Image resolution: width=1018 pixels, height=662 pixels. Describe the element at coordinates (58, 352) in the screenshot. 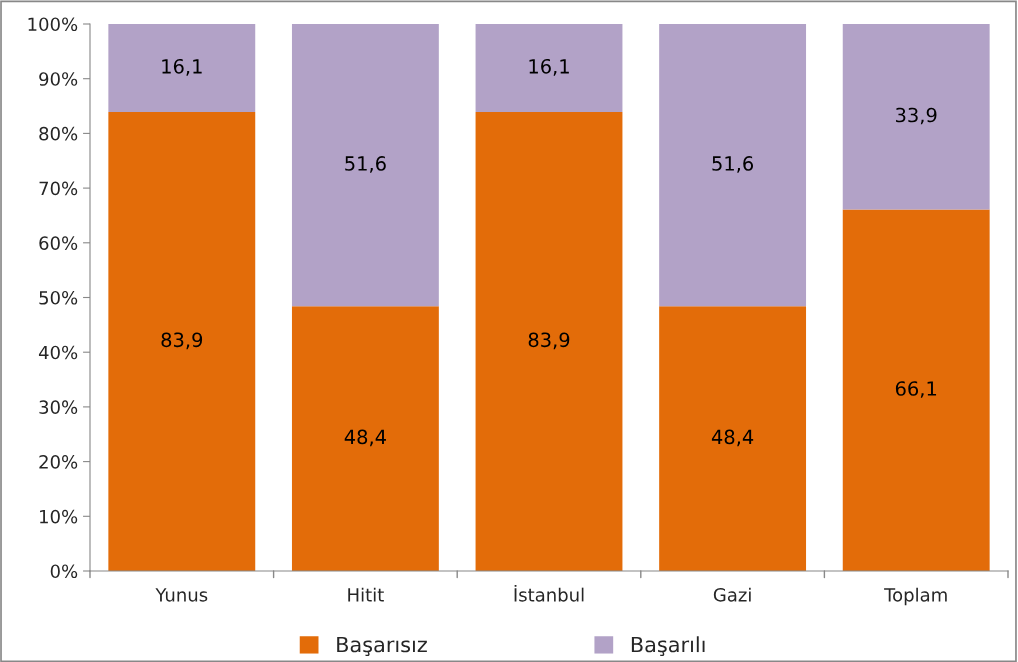

I see `y-tick-label: 40%` at that location.